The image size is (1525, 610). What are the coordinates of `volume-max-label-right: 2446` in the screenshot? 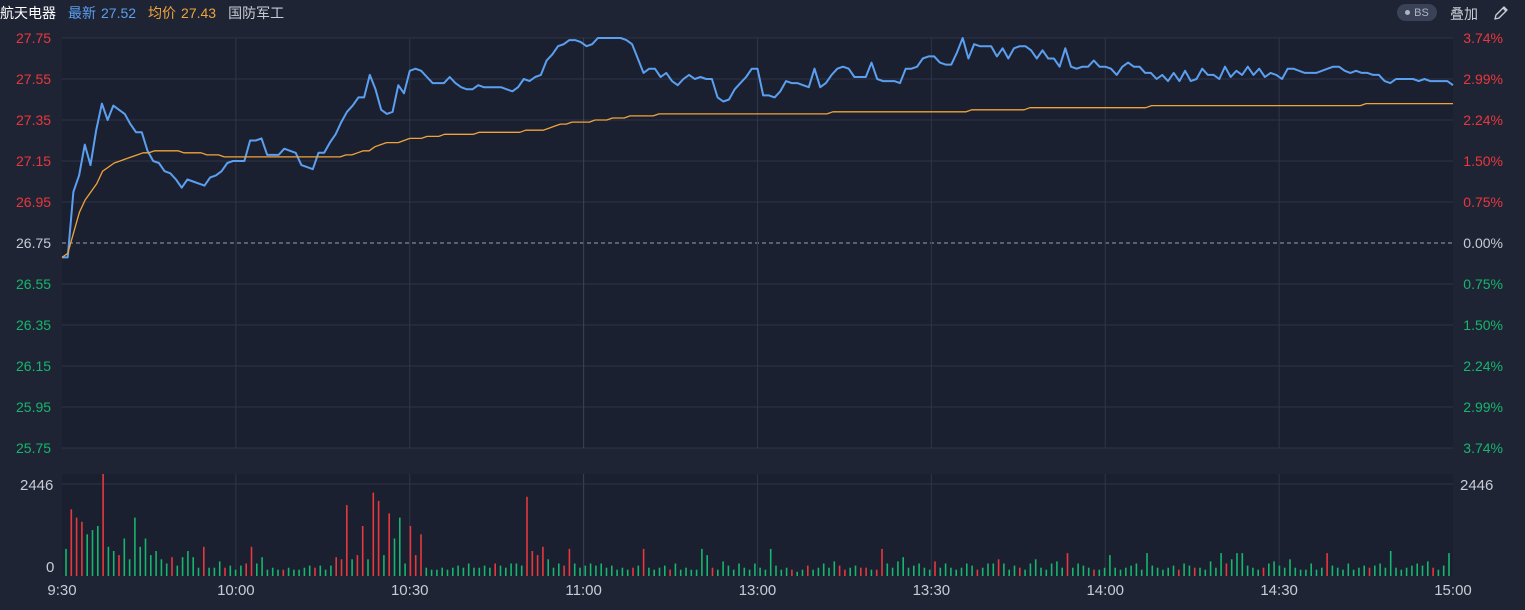 It's located at (1476, 485).